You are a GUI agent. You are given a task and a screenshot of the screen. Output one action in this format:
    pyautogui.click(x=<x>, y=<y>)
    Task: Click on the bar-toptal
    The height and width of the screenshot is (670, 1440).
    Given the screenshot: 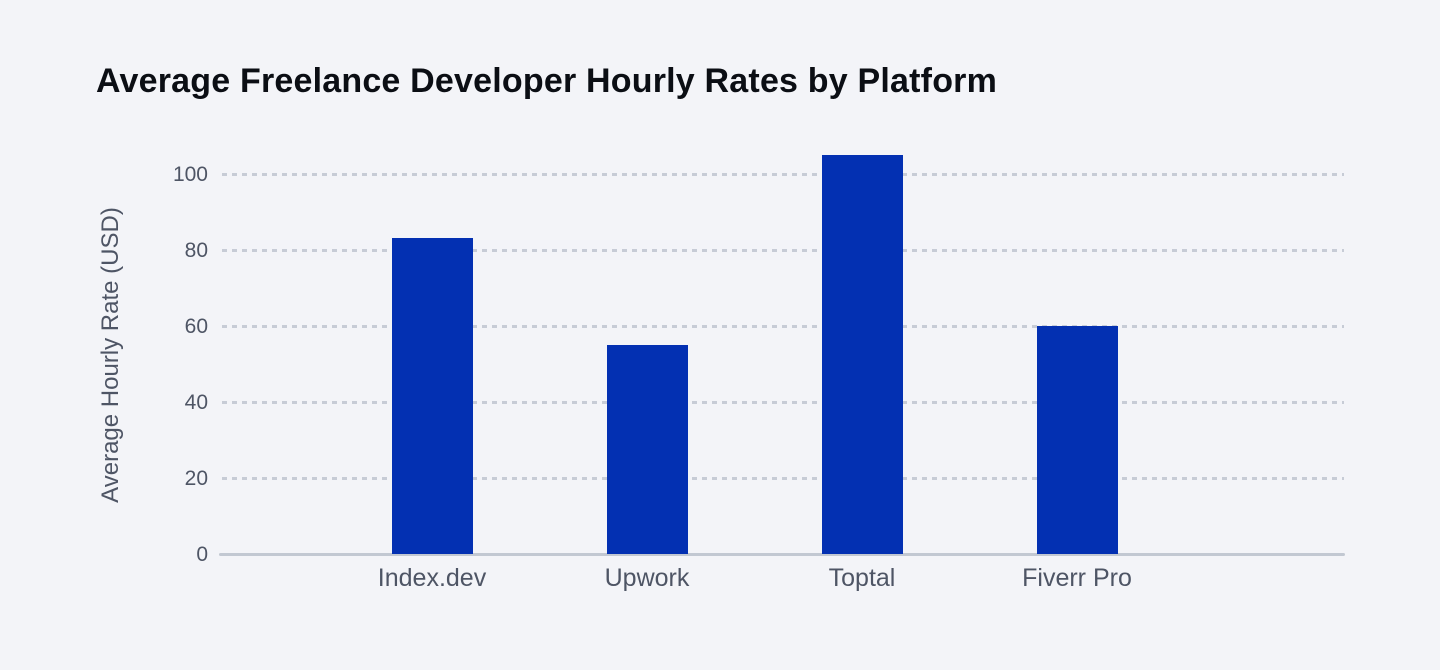 What is the action you would take?
    pyautogui.click(x=862, y=354)
    